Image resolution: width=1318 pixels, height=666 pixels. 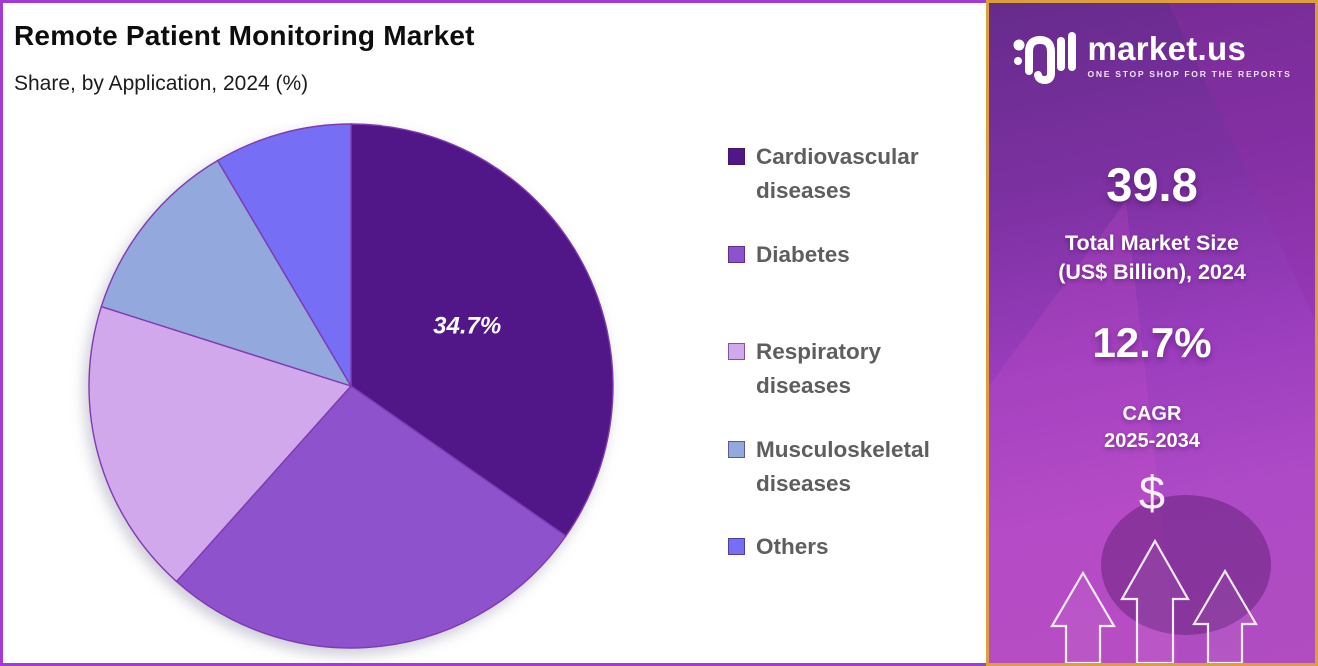 I want to click on marketus-logo-mark, so click(x=1045, y=58).